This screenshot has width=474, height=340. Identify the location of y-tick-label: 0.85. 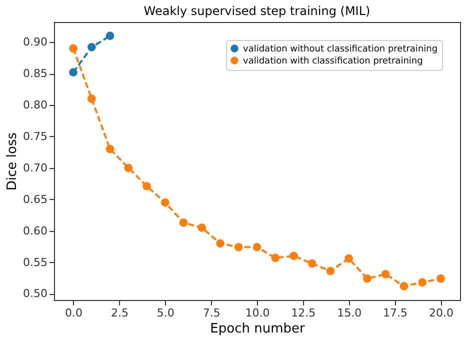
(35, 73).